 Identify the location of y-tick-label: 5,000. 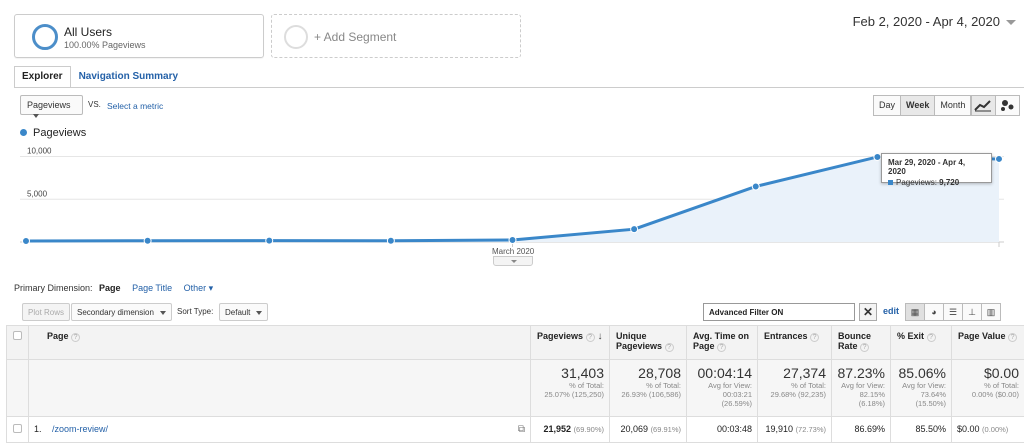
(37, 193).